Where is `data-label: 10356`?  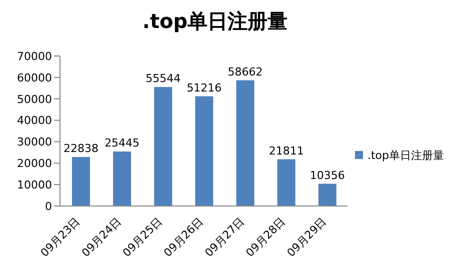 data-label: 10356 is located at coordinates (327, 175).